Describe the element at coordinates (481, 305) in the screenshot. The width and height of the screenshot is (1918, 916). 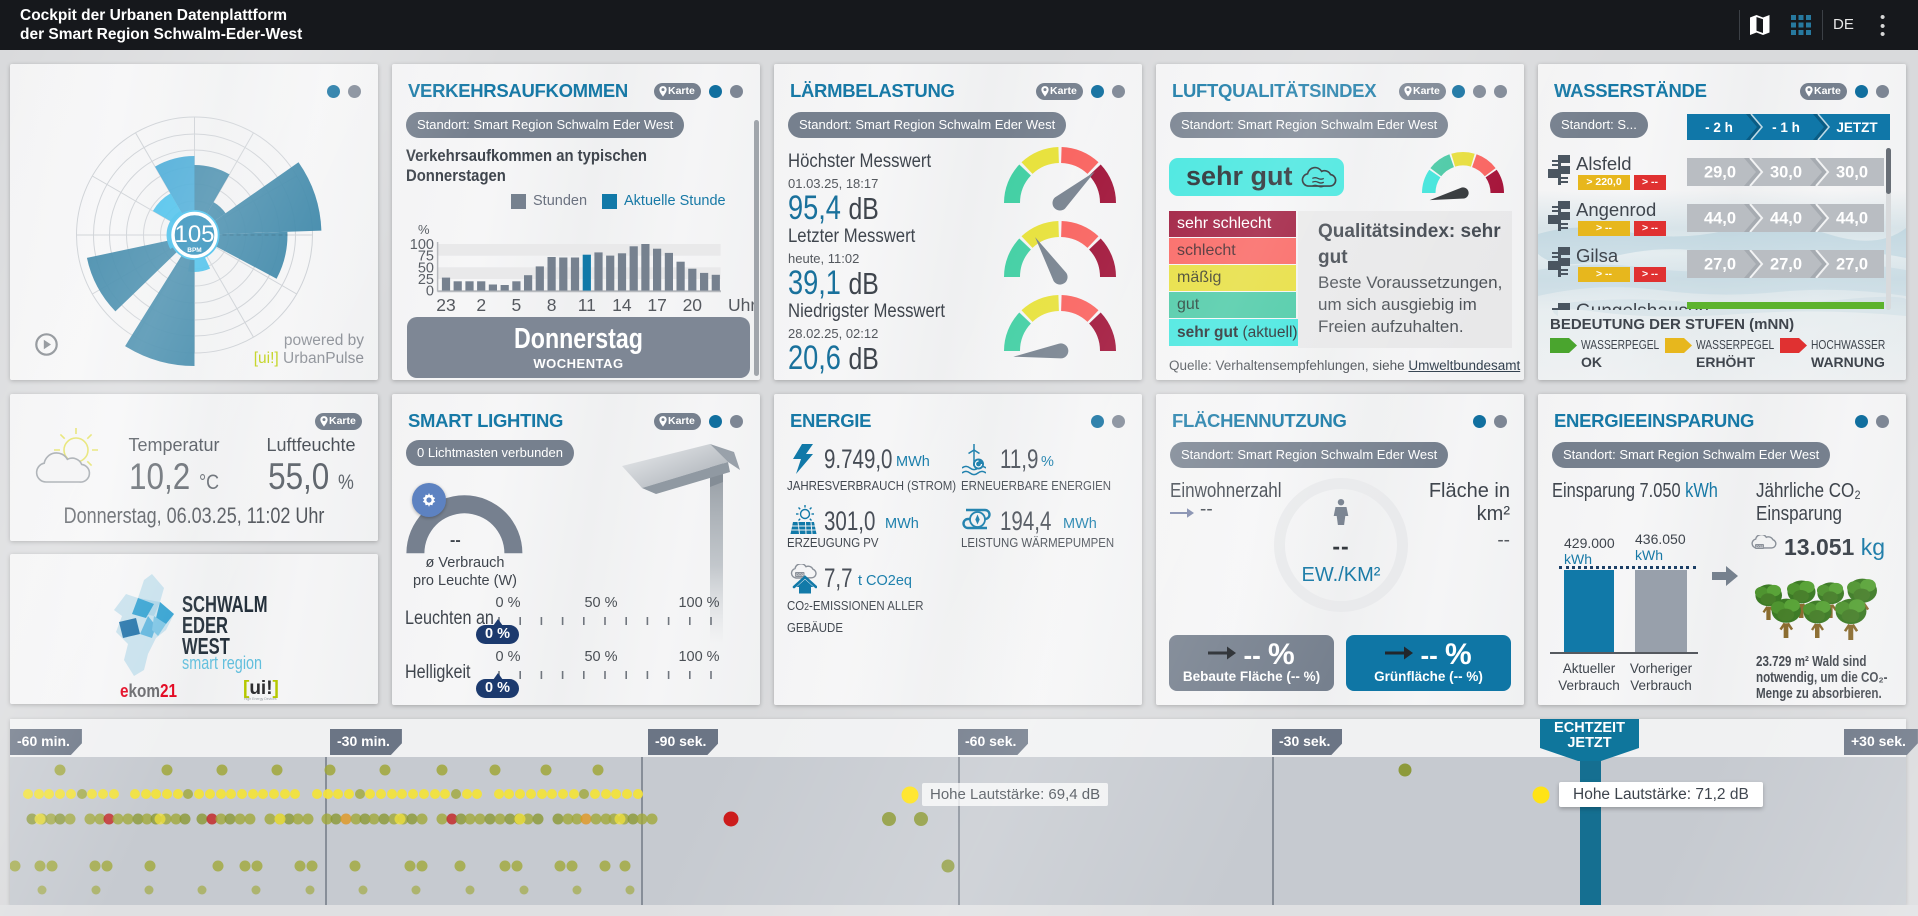
I see `svg-text: 2` at that location.